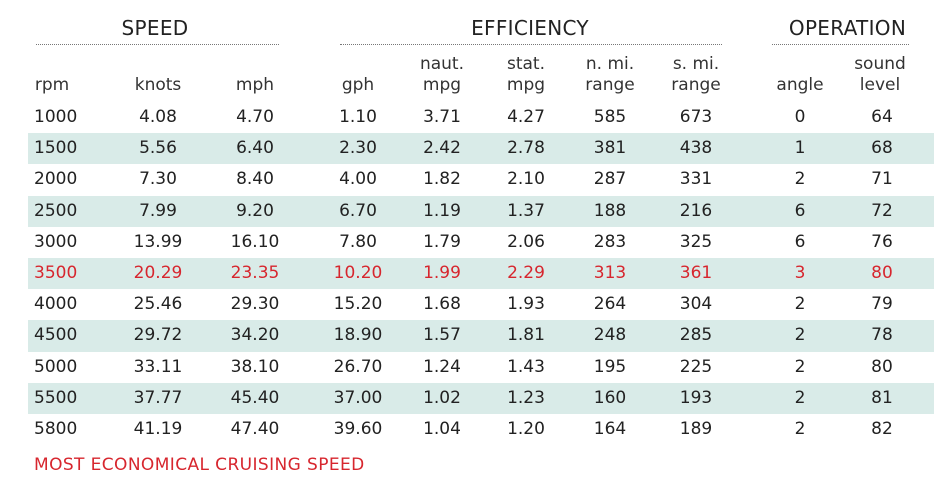 This screenshot has height=479, width=939. I want to click on table-cell-mph: 38.10, so click(255, 366).